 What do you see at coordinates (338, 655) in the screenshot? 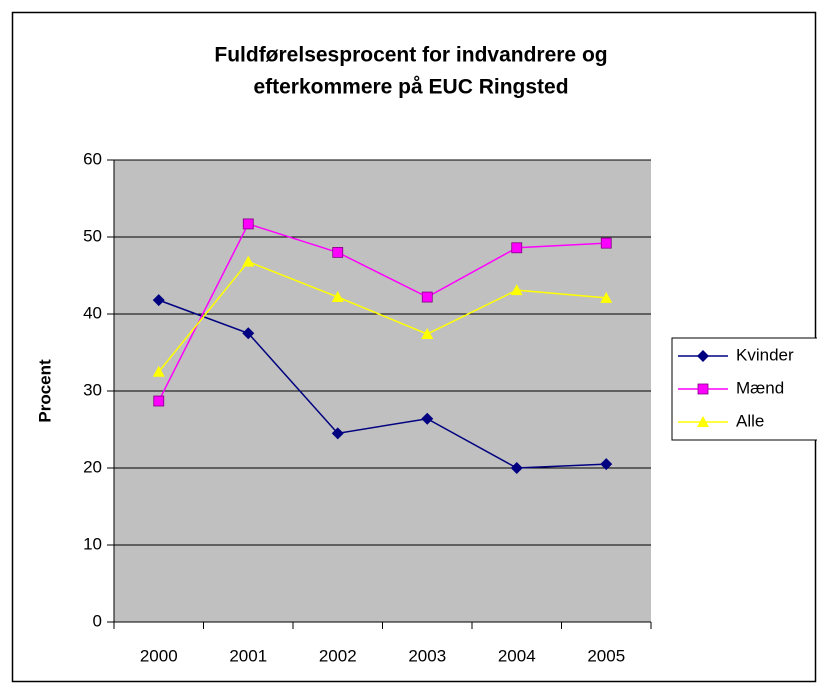
I see `x-tick-label: 2002` at bounding box center [338, 655].